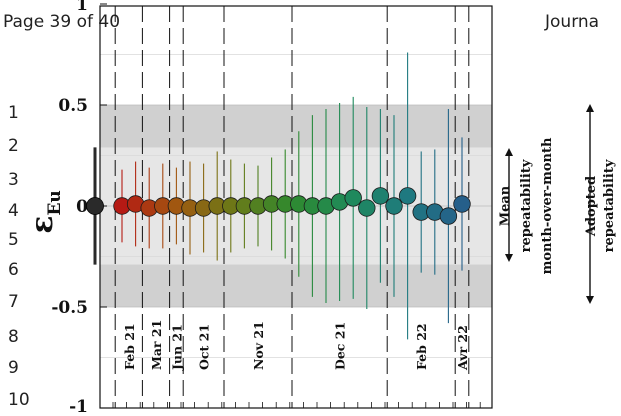 This screenshot has height=416, width=621. Describe the element at coordinates (13, 240) in the screenshot. I see `line-number: 5` at that location.